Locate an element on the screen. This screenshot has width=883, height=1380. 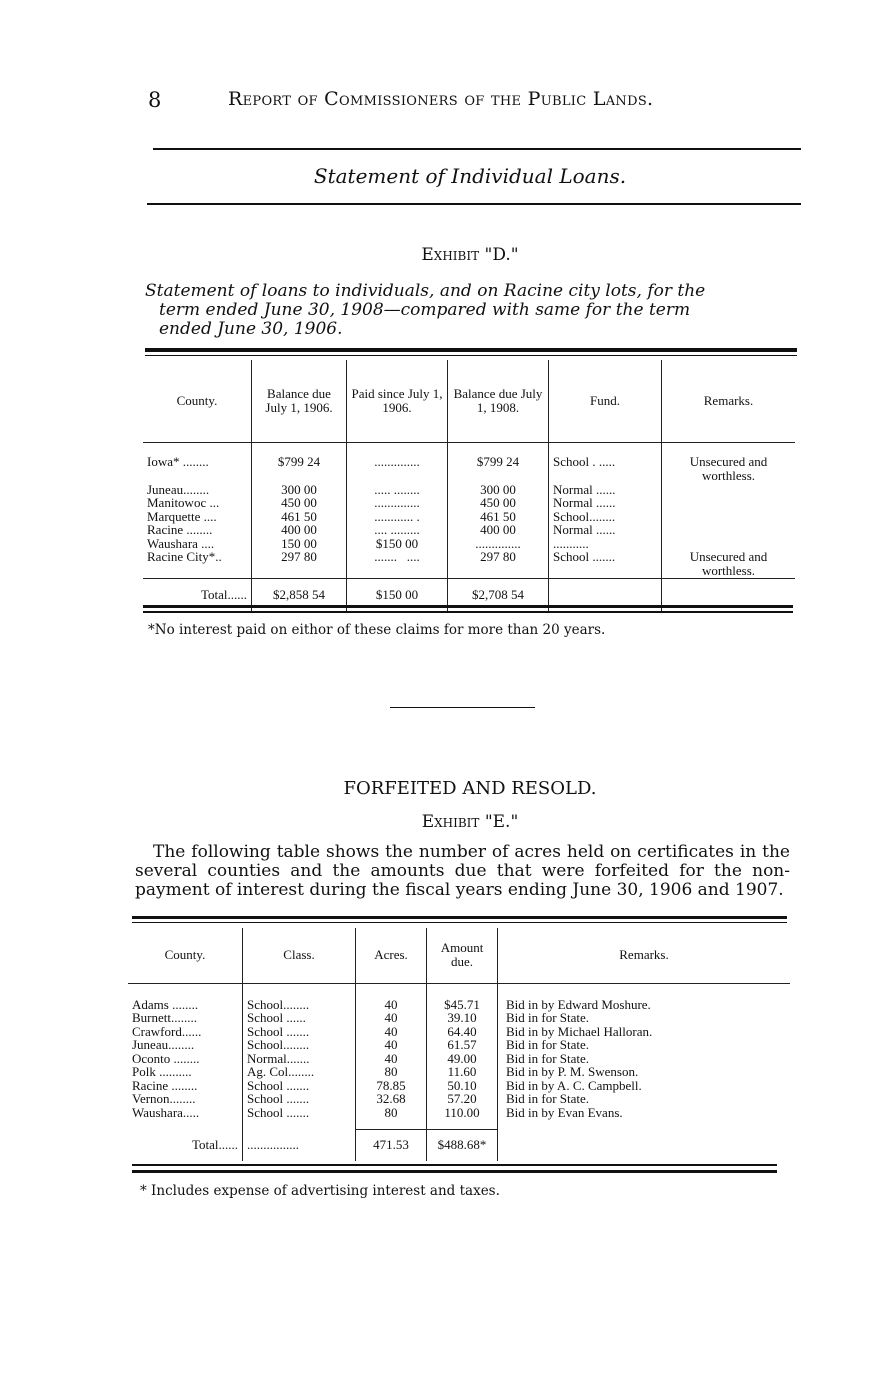
acres-cell: 32.68 is located at coordinates (391, 1099).